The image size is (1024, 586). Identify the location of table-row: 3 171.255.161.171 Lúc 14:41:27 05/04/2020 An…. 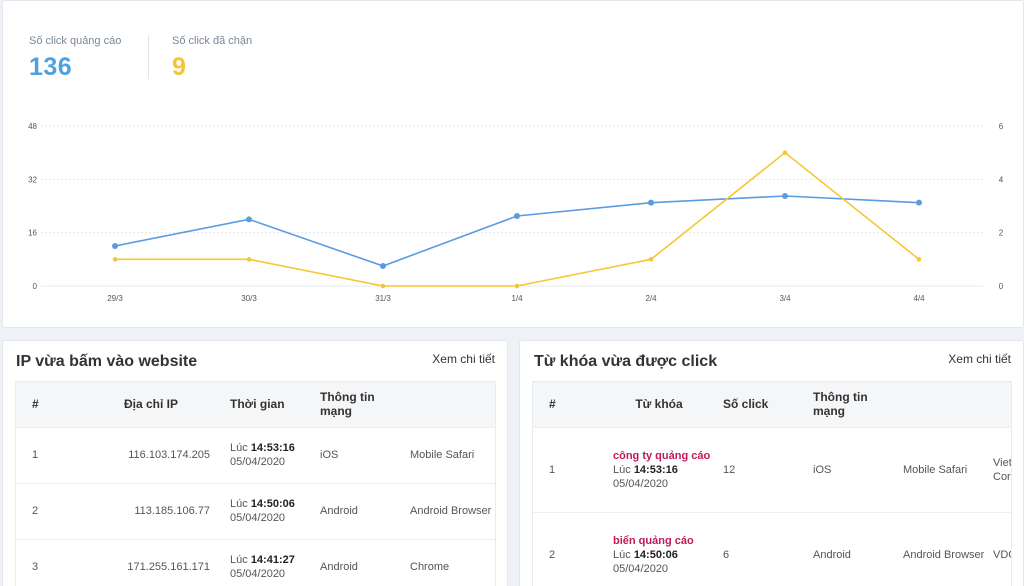
(255, 562).